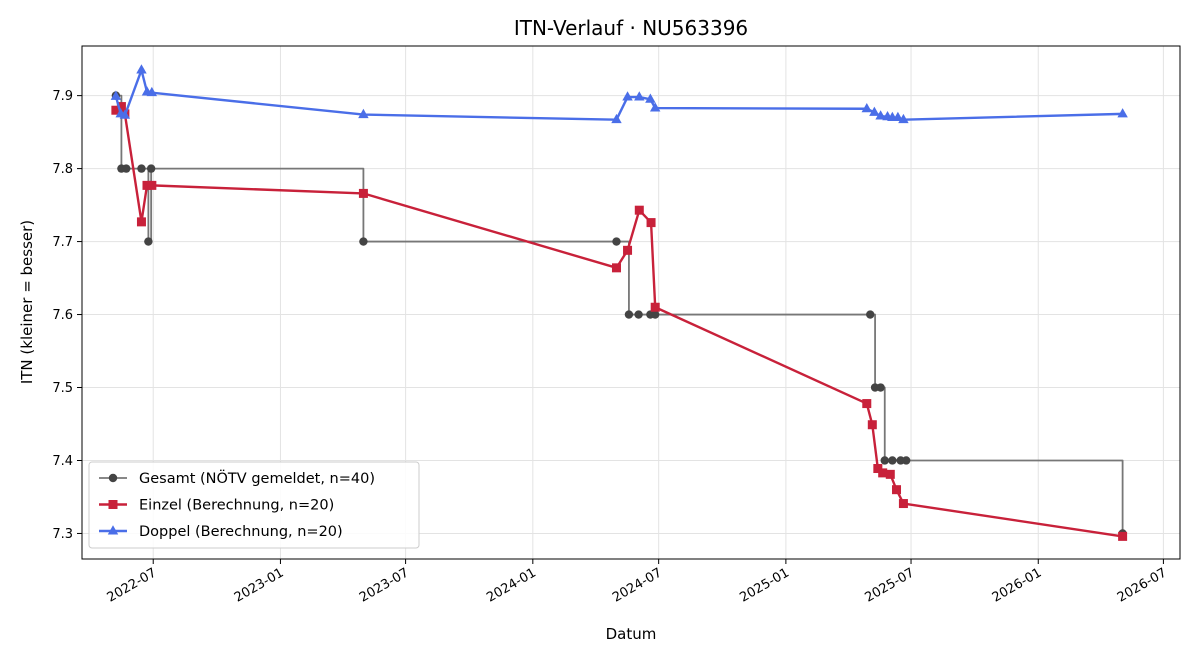  What do you see at coordinates (62, 169) in the screenshot?
I see `y-tick-label: 7.8` at bounding box center [62, 169].